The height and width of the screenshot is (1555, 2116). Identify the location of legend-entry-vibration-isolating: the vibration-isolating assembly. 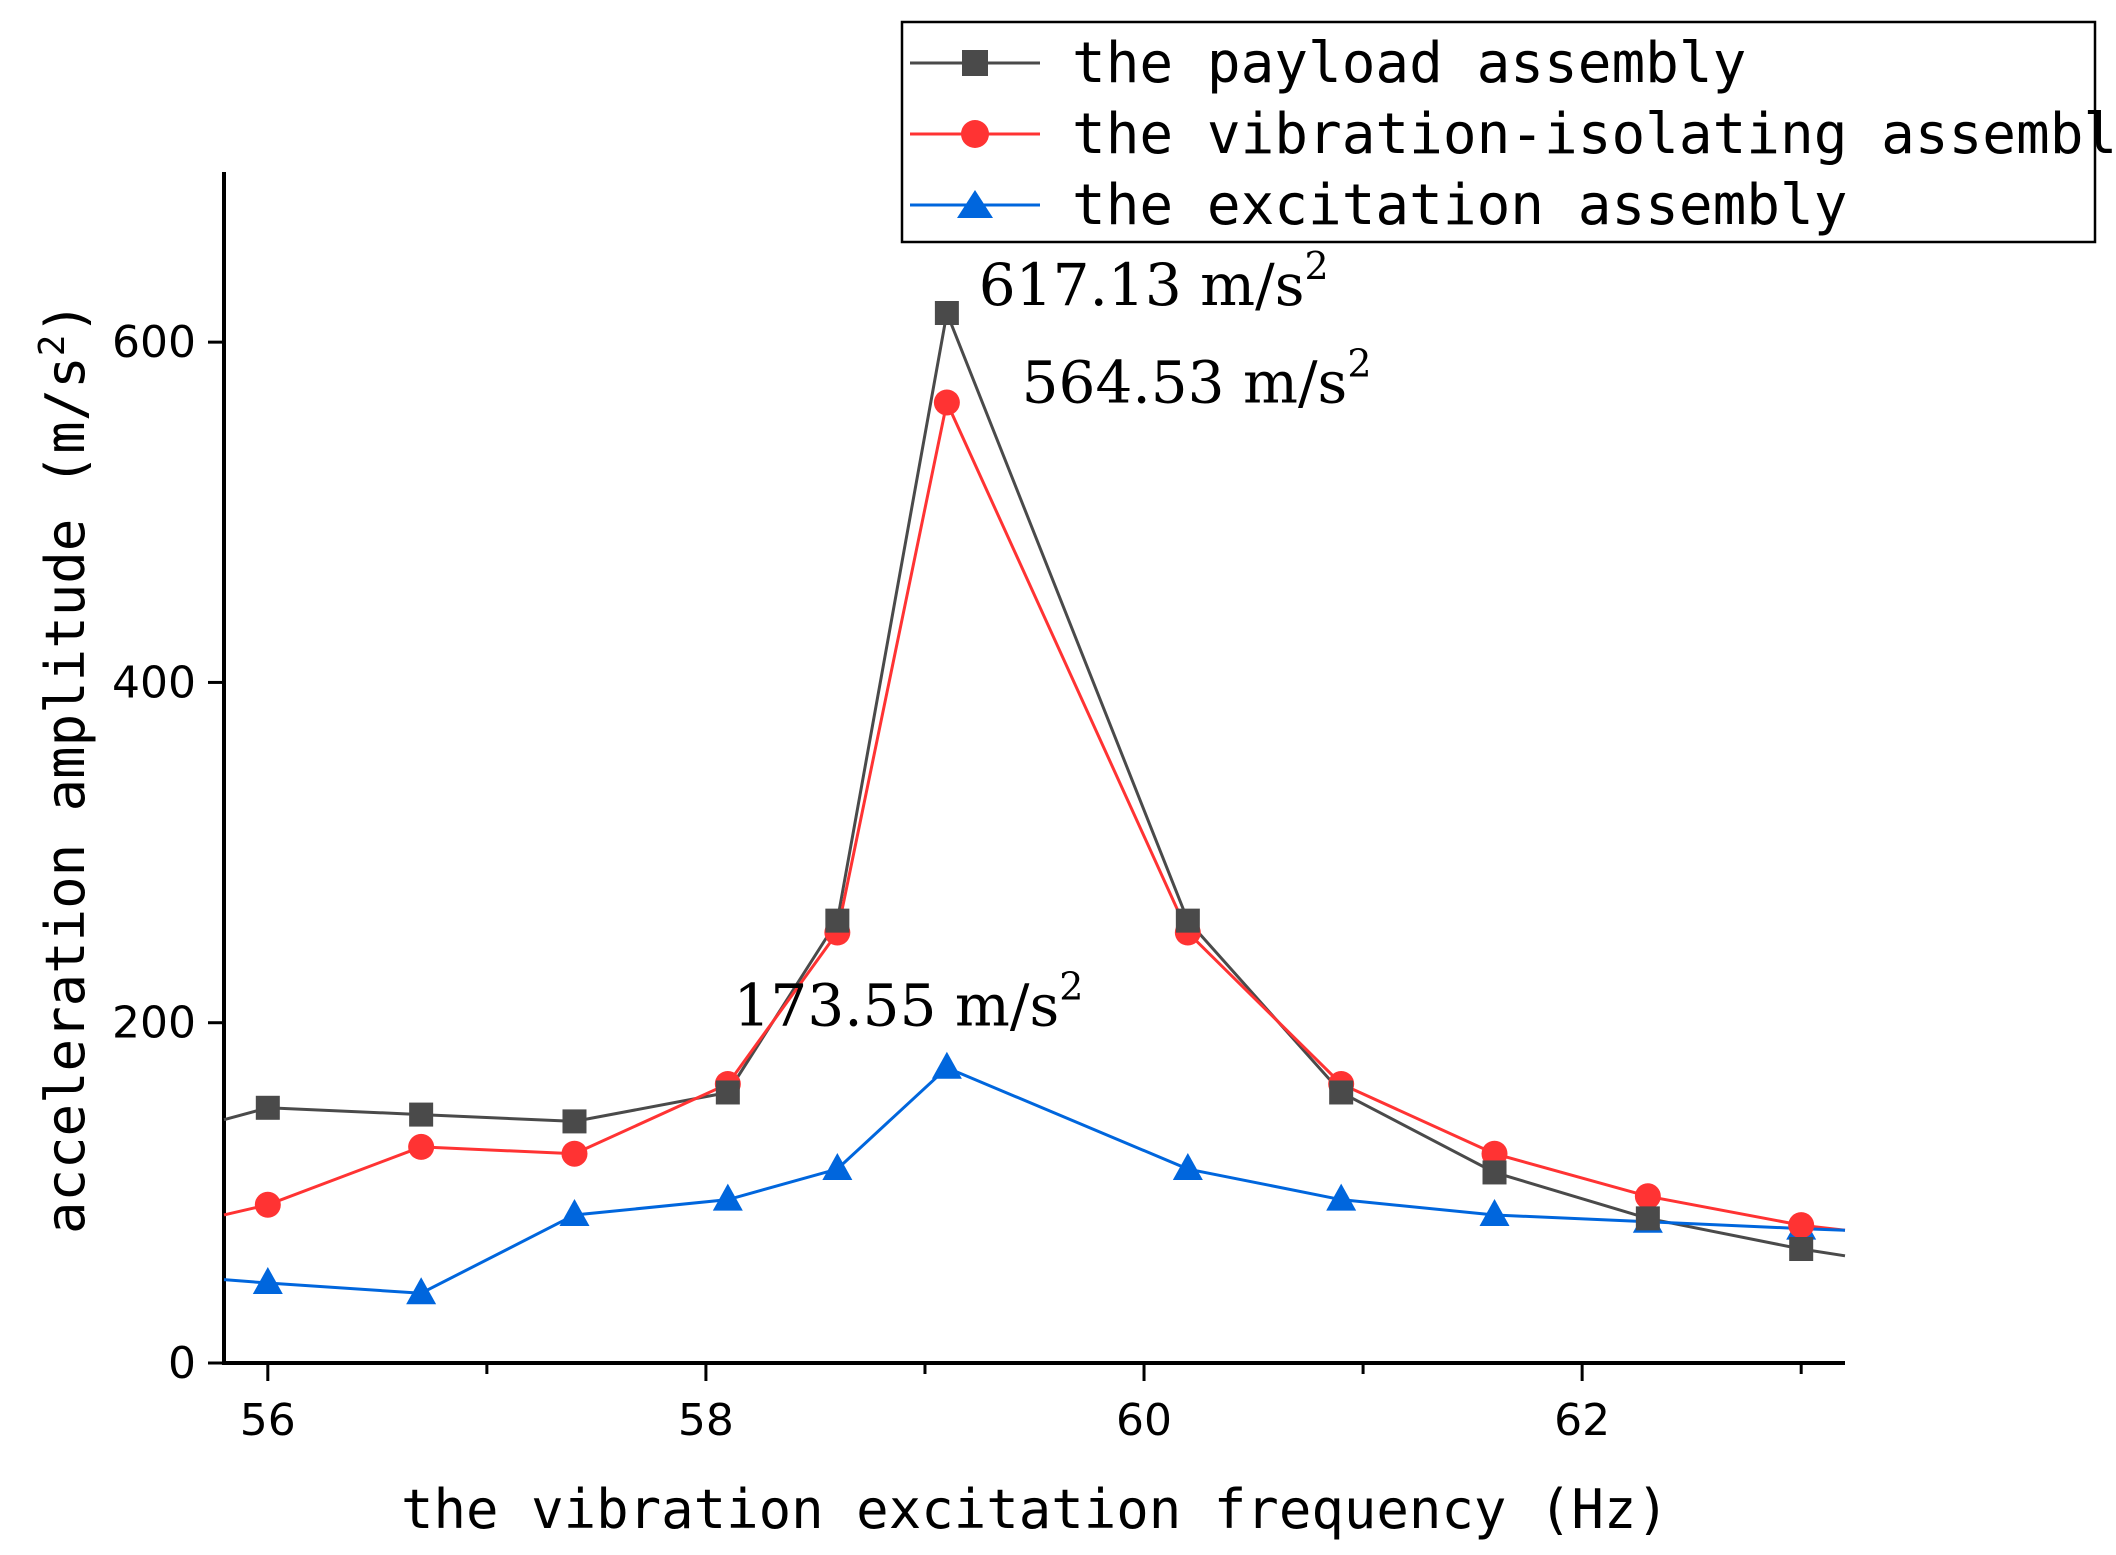
(1513, 134).